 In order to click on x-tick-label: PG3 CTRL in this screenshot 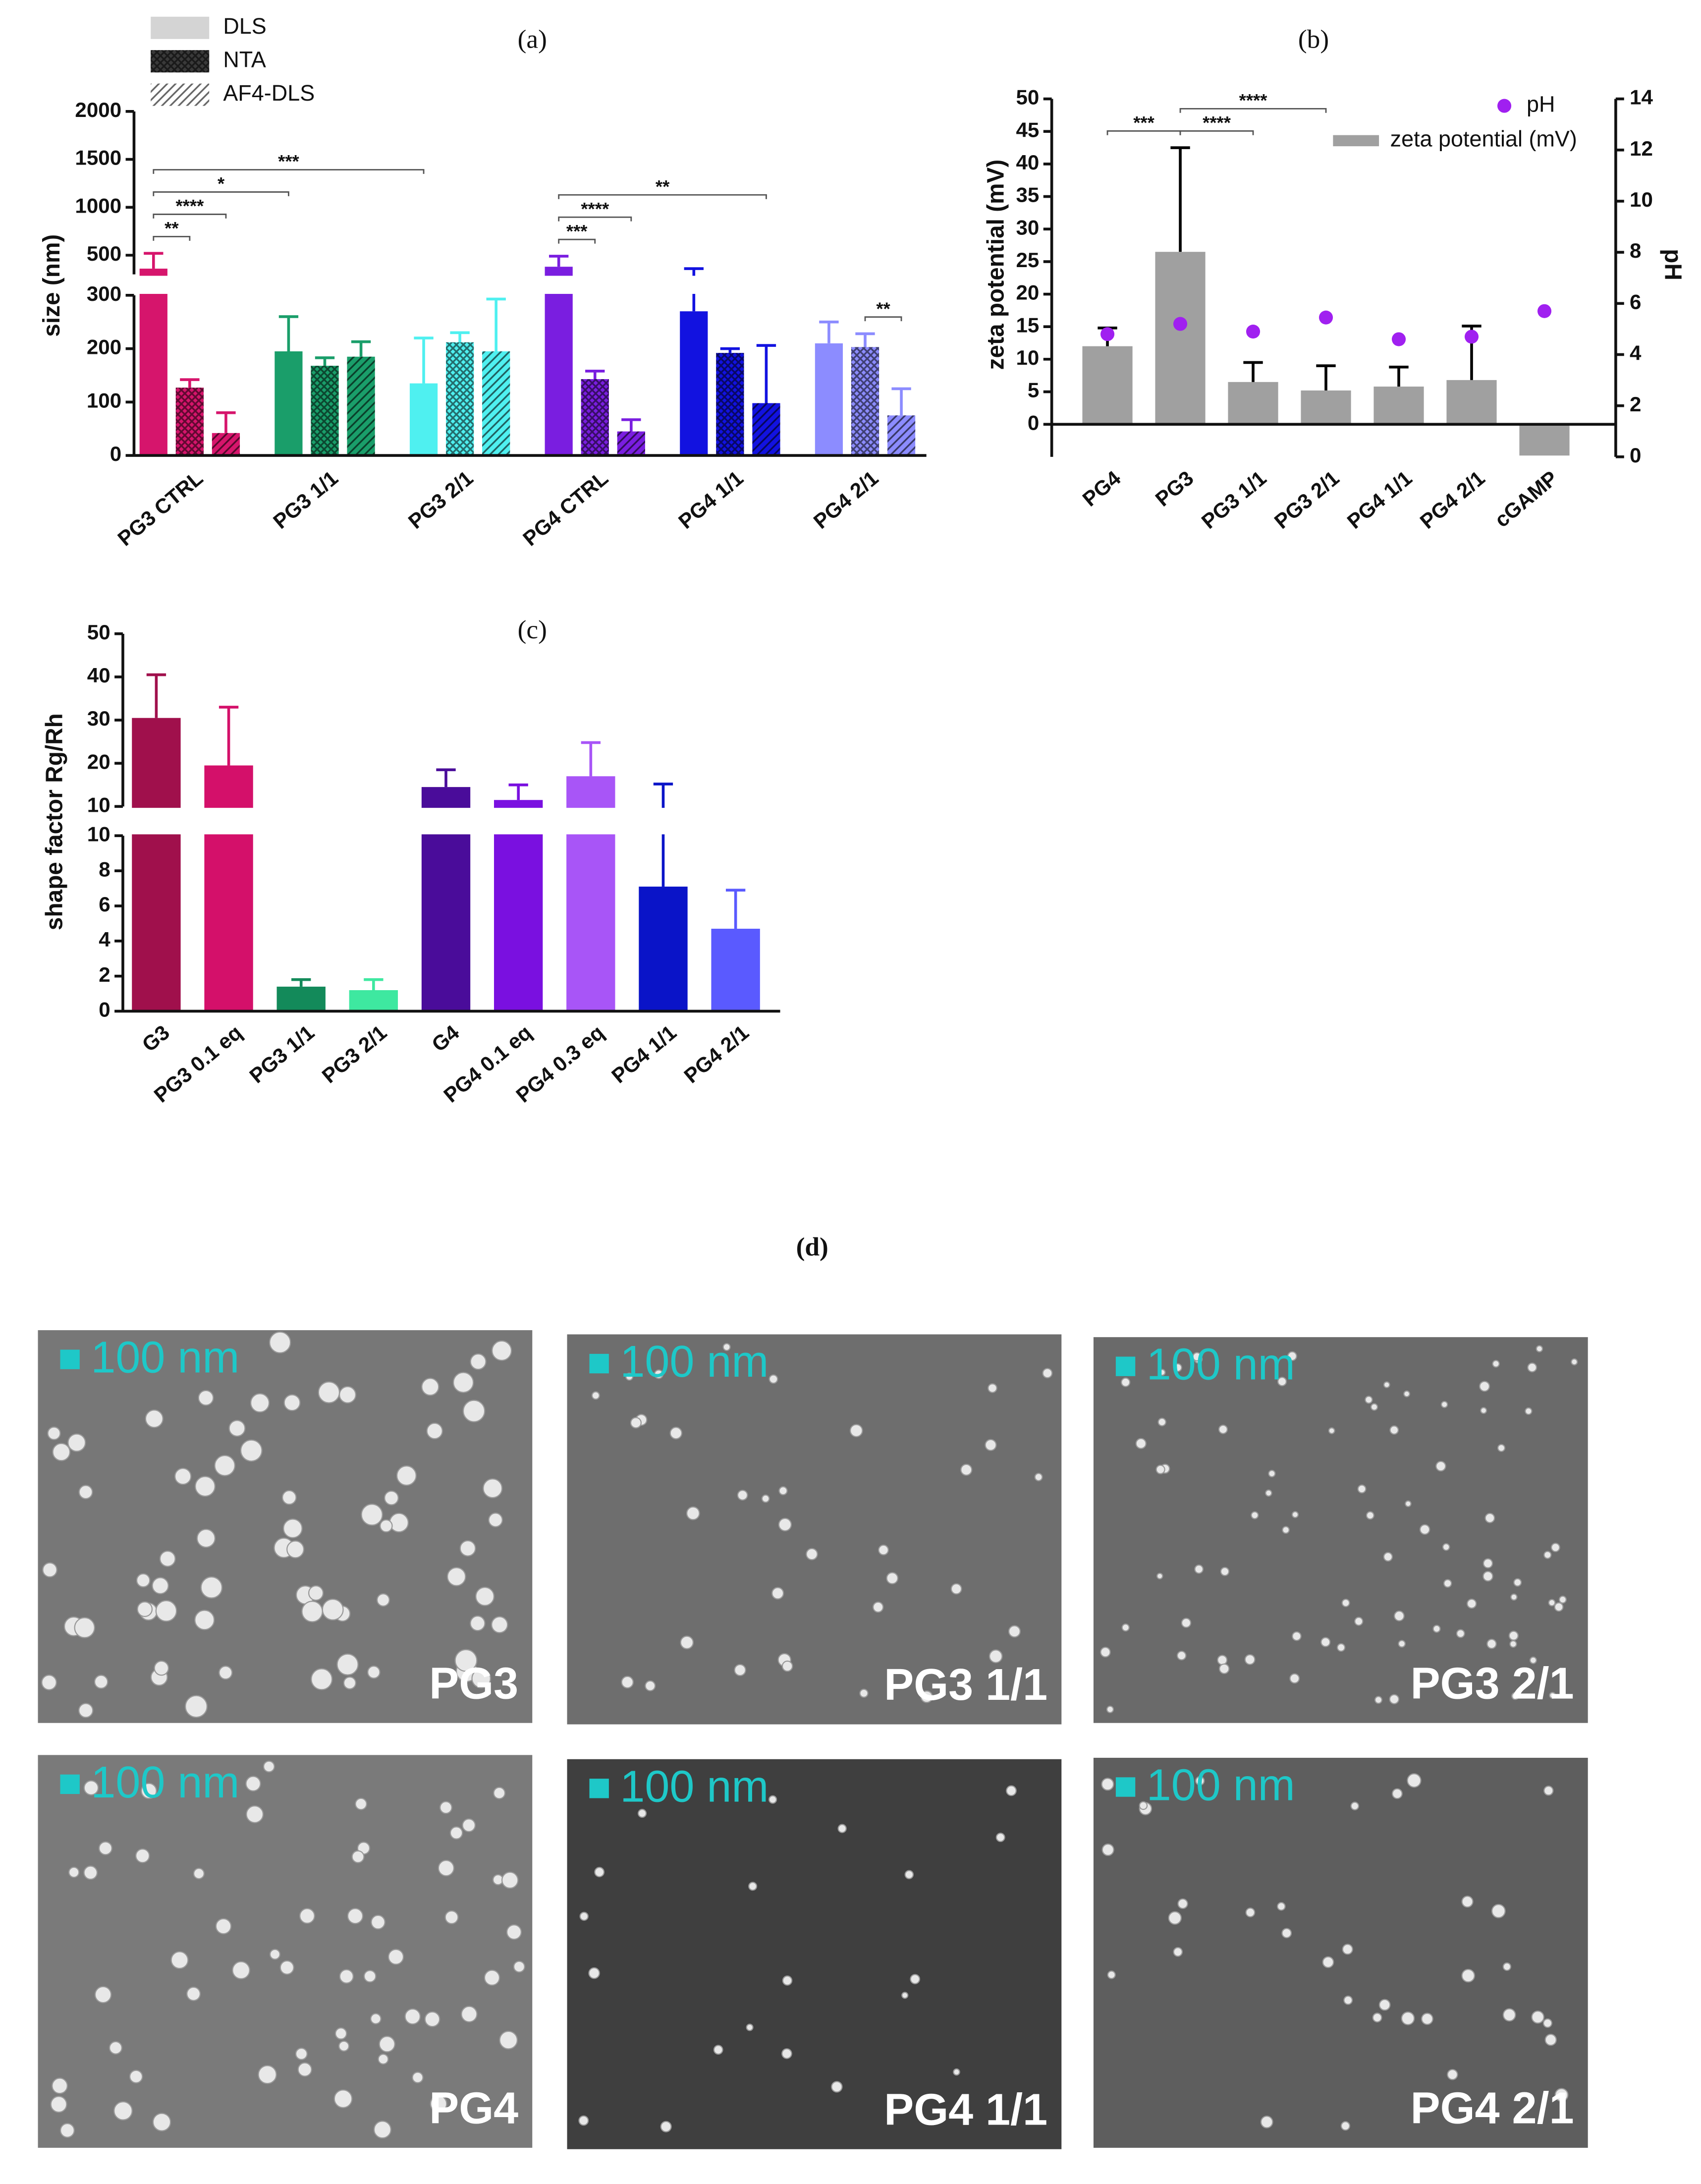, I will do `click(160, 508)`.